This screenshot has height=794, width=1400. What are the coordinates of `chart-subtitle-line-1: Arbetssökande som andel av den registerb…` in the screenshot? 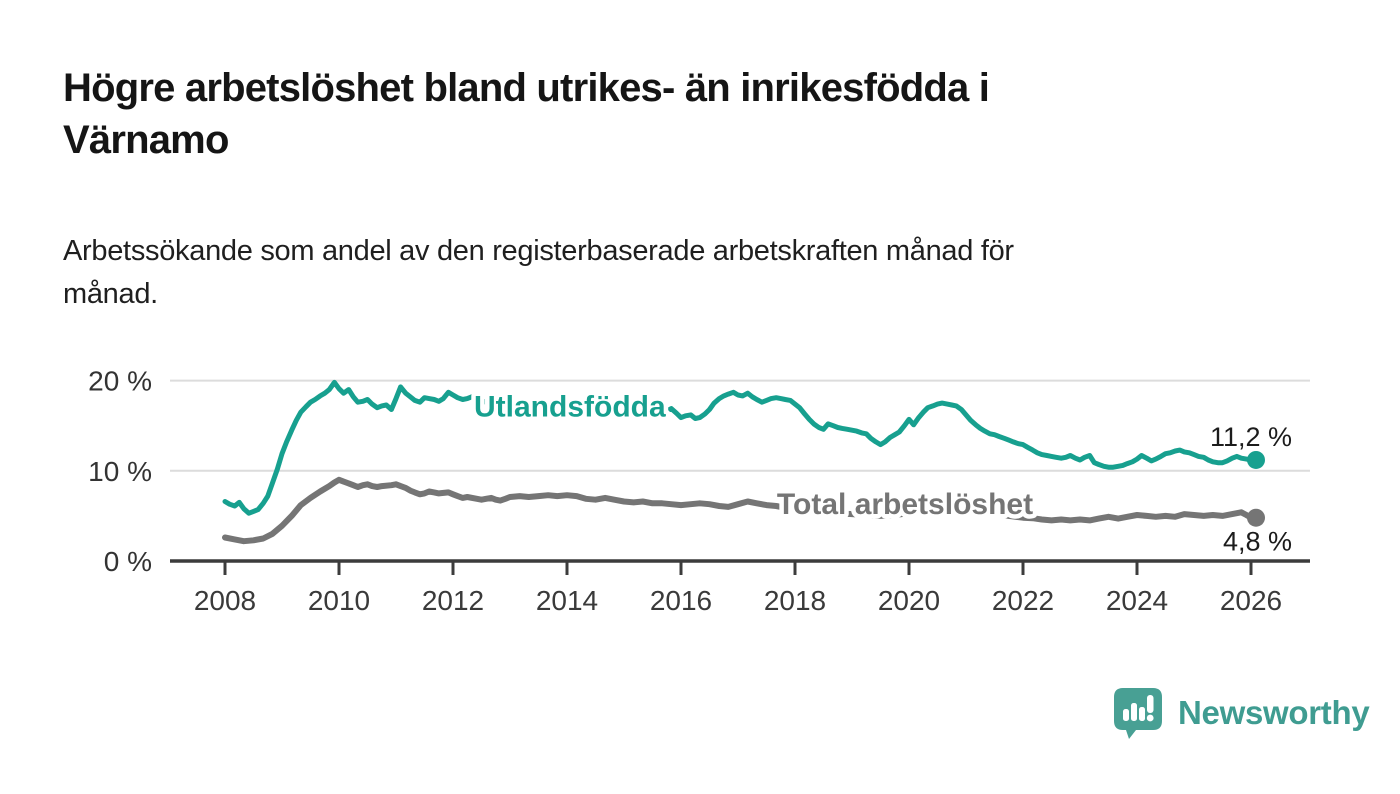 It's located at (538, 251).